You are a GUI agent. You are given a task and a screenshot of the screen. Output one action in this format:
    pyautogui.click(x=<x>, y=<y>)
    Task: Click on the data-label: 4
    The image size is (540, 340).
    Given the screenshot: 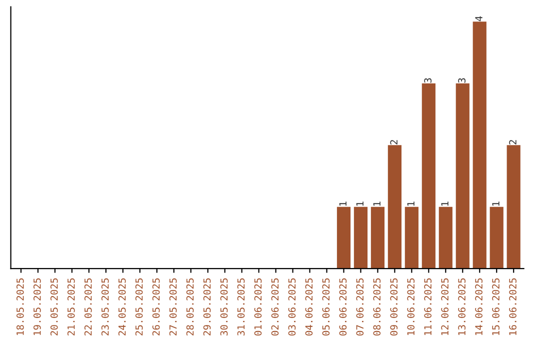 What is the action you would take?
    pyautogui.click(x=478, y=19)
    